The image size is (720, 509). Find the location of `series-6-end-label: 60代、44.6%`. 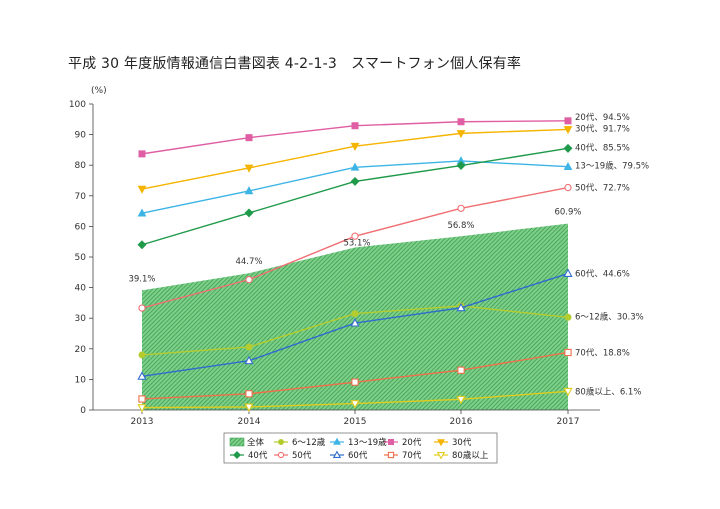

series-6-end-label: 60代、44.6% is located at coordinates (602, 274).